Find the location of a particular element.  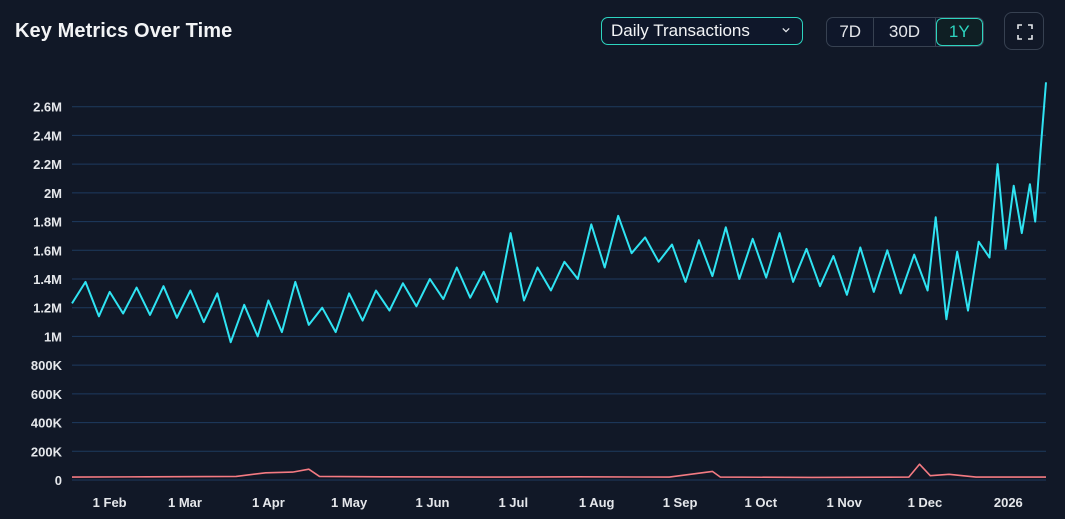

secondary-series-line is located at coordinates (558, 471).